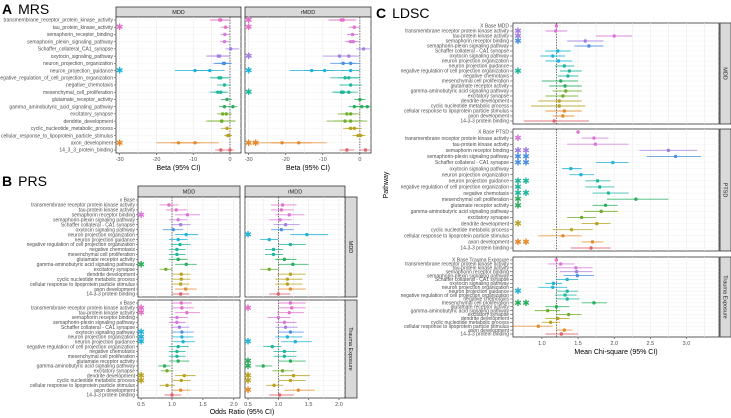 The width and height of the screenshot is (731, 418). Describe the element at coordinates (114, 290) in the screenshot. I see `prs-y-tick-label: axon development` at that location.